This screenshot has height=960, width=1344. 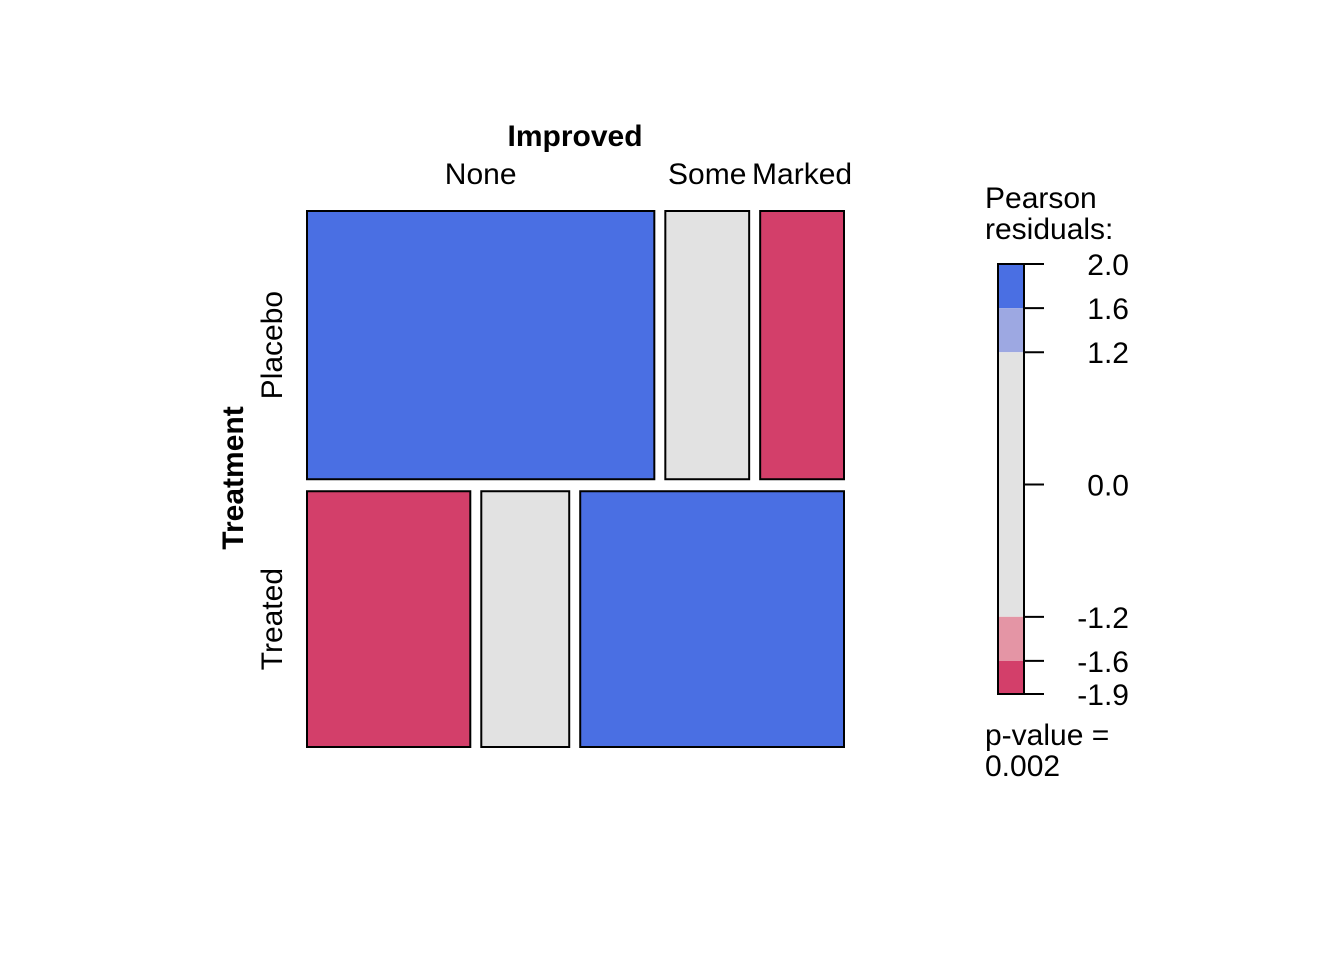 What do you see at coordinates (1049, 229) in the screenshot?
I see `legend-title-line2: residuals:` at bounding box center [1049, 229].